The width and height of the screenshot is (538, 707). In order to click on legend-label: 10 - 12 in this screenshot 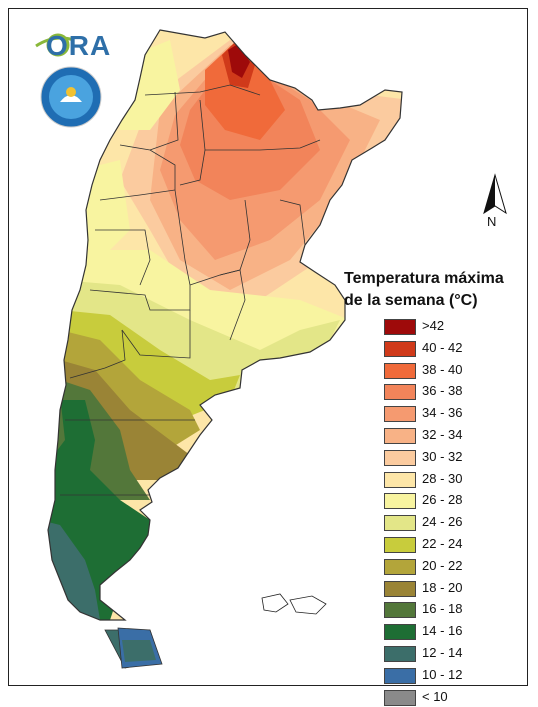, I will do `click(442, 674)`.